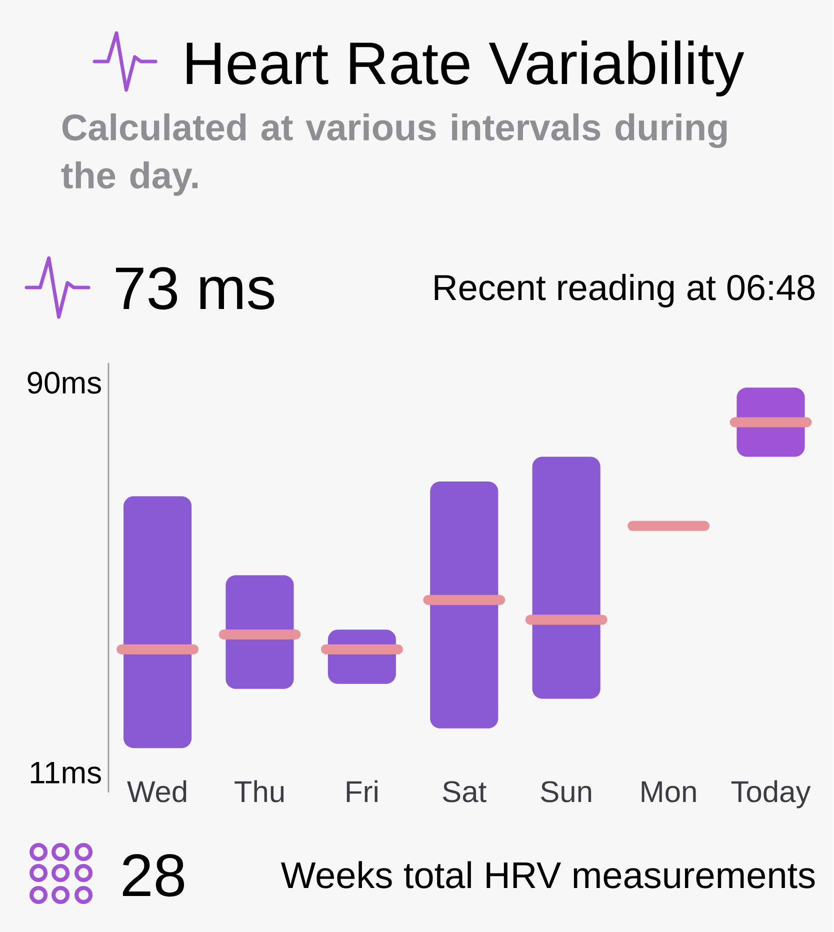  What do you see at coordinates (465, 68) in the screenshot?
I see `chart-title: Heart Rate Variability` at bounding box center [465, 68].